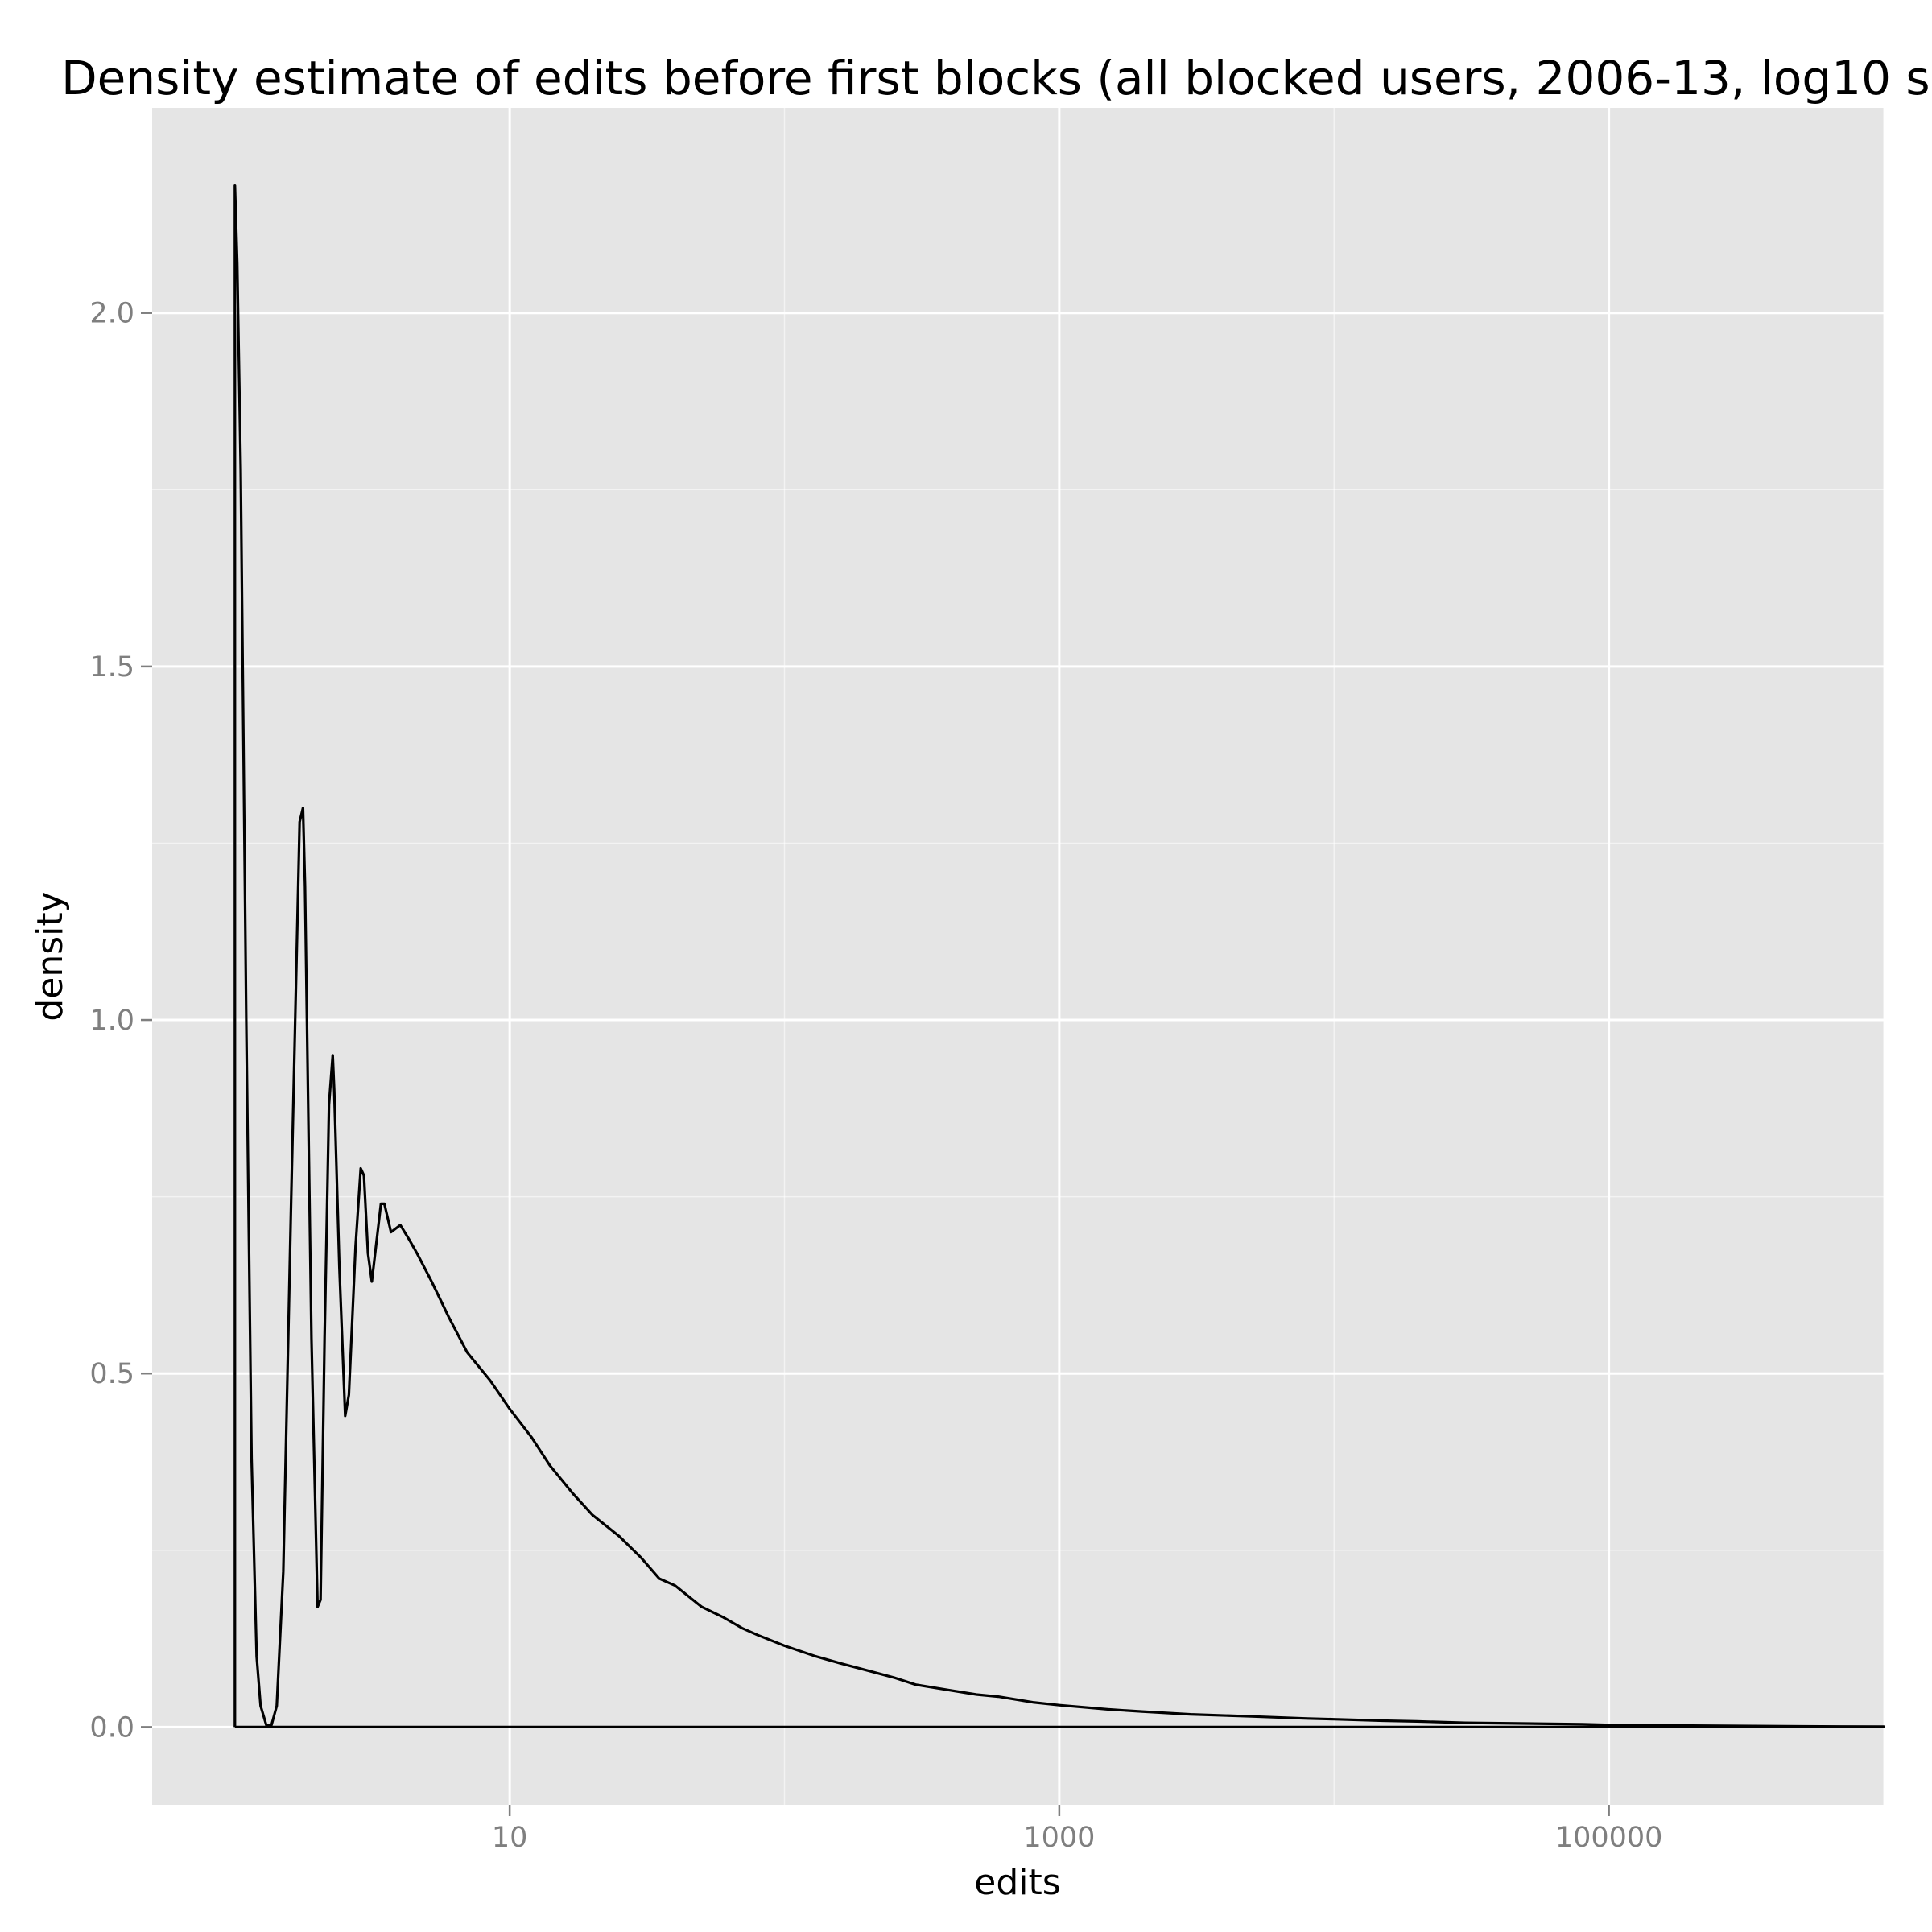 Image resolution: width=1932 pixels, height=1932 pixels. I want to click on x-axis-title: edits, so click(1017, 1882).